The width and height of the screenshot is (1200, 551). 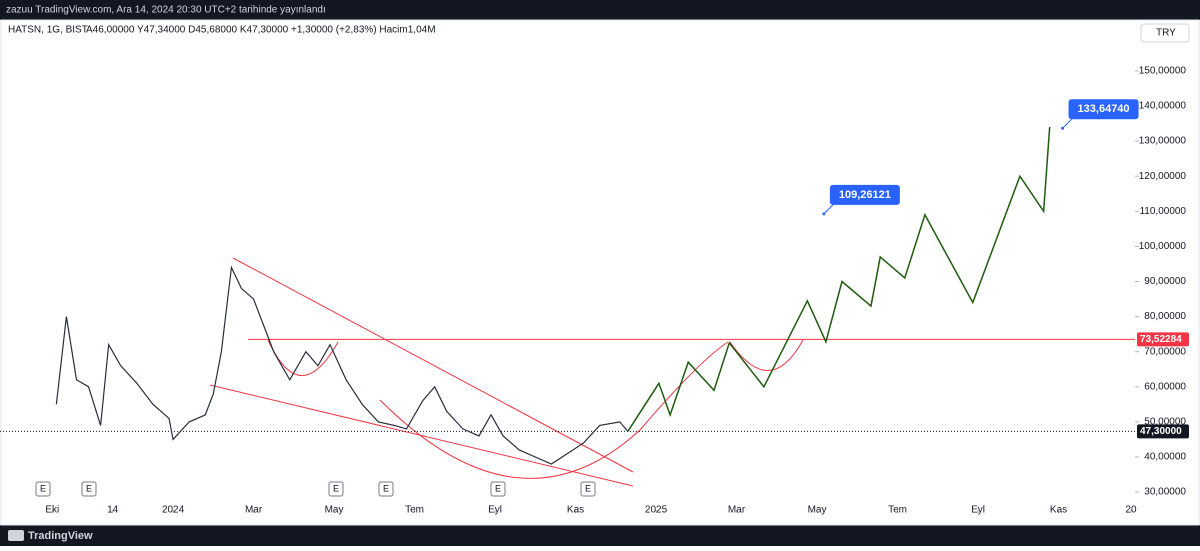 I want to click on y-tick-label: 130,00000, so click(x=1163, y=141).